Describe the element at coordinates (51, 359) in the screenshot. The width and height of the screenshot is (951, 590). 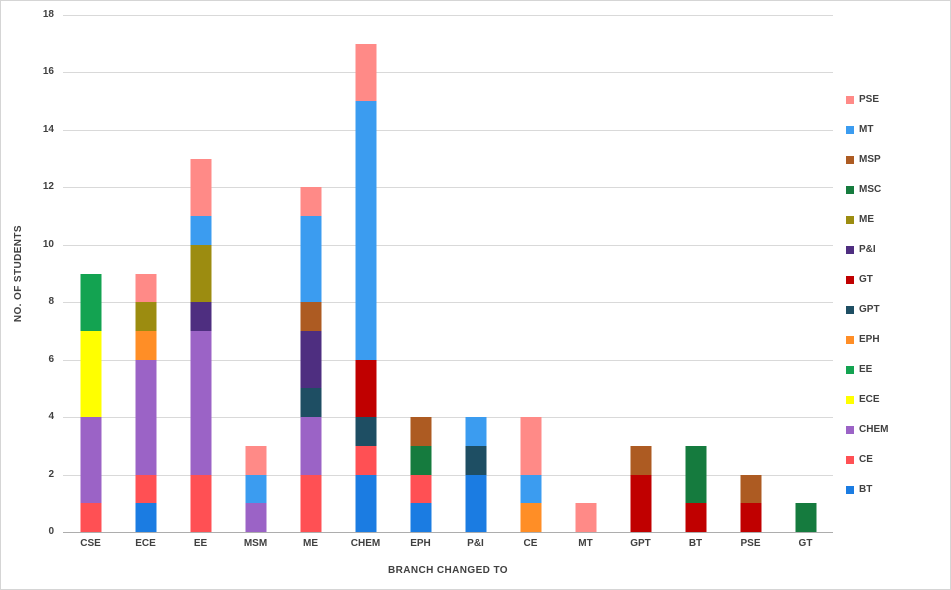
I see `y-tick-label: 6` at that location.